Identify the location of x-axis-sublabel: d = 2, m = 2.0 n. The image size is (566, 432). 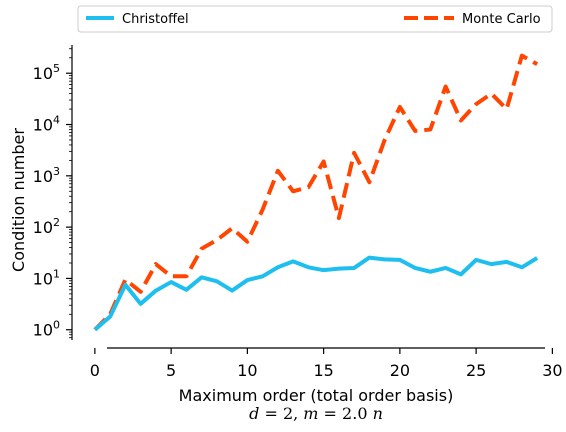
(316, 413).